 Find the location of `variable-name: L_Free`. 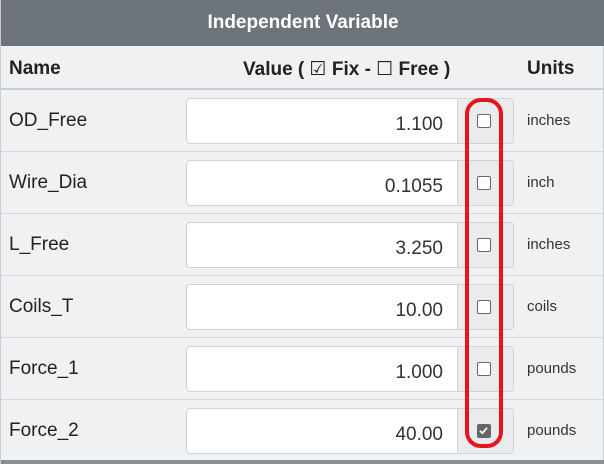

variable-name: L_Free is located at coordinates (39, 244).